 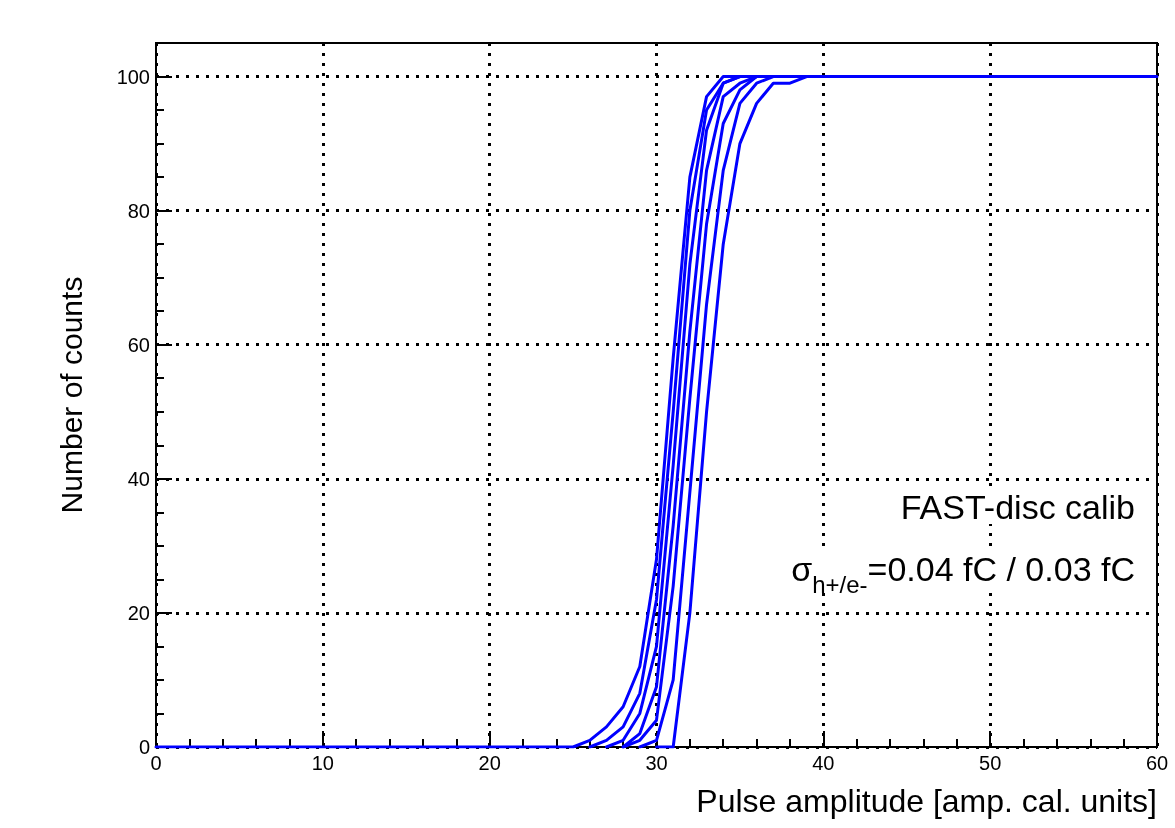 What do you see at coordinates (926, 801) in the screenshot?
I see `x-axis-title: Pulse amplitude [amp. cal. units]` at bounding box center [926, 801].